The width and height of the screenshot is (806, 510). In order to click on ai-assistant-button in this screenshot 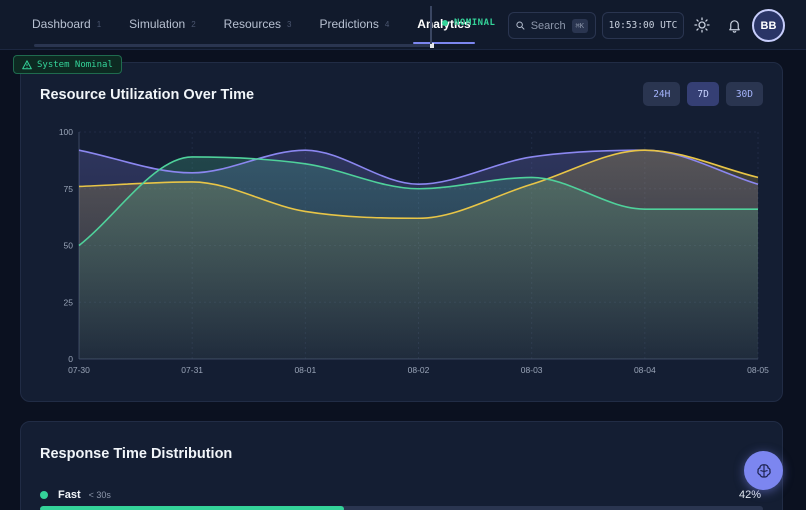, I will do `click(763, 470)`.